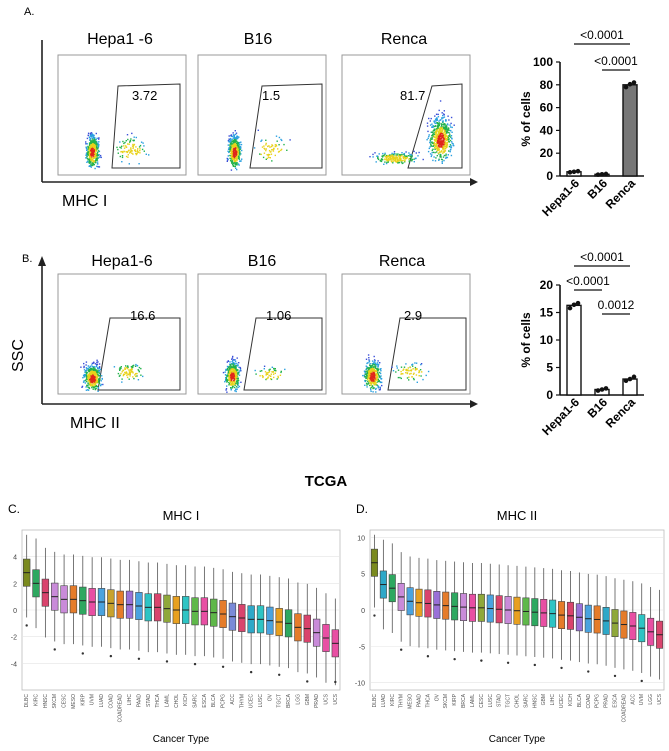  What do you see at coordinates (121, 261) in the screenshot?
I see `flow-plot-title: Hepa1-6` at bounding box center [121, 261].